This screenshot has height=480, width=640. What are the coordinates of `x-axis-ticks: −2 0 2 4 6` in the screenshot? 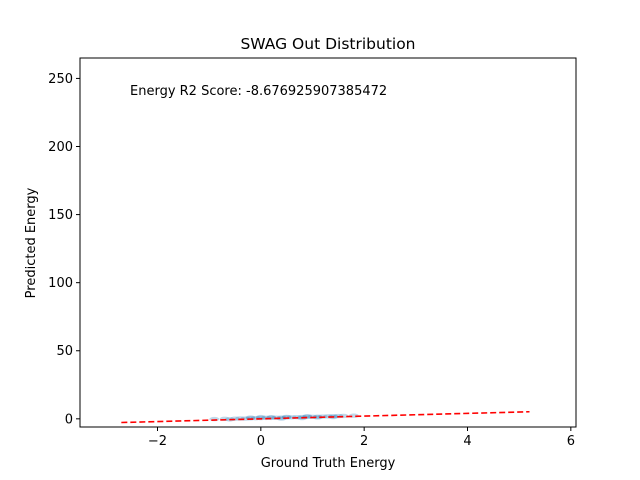 It's located at (361, 438).